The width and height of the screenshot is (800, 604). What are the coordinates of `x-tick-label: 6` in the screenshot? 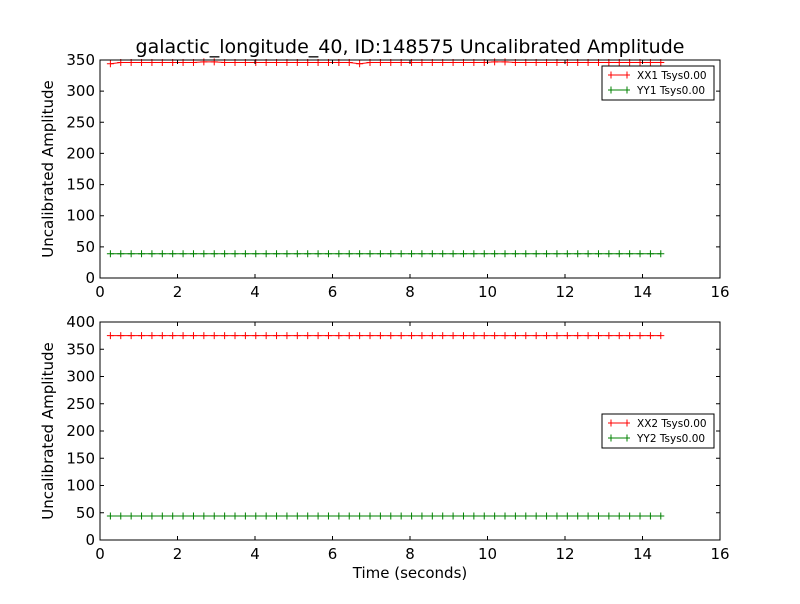 It's located at (333, 292).